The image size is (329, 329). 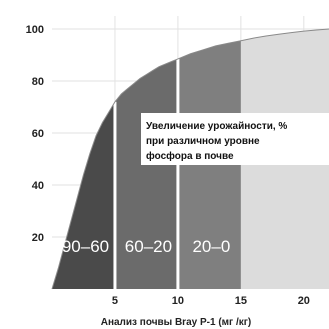 What do you see at coordinates (241, 301) in the screenshot?
I see `x-tick-label: 15` at bounding box center [241, 301].